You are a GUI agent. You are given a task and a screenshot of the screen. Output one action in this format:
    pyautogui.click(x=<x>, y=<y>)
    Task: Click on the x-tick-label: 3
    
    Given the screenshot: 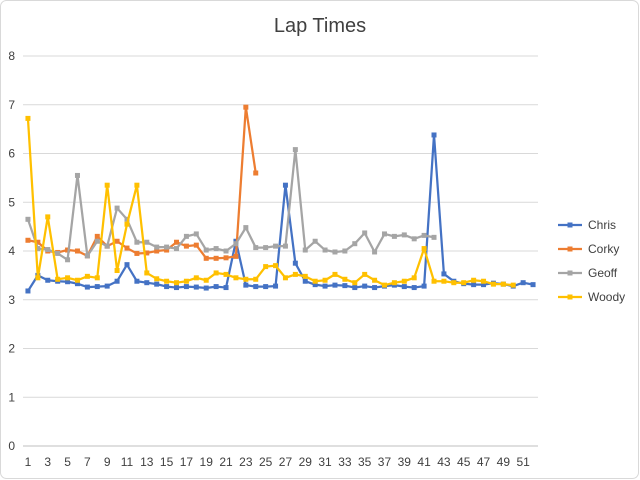 What is the action you would take?
    pyautogui.click(x=47, y=462)
    